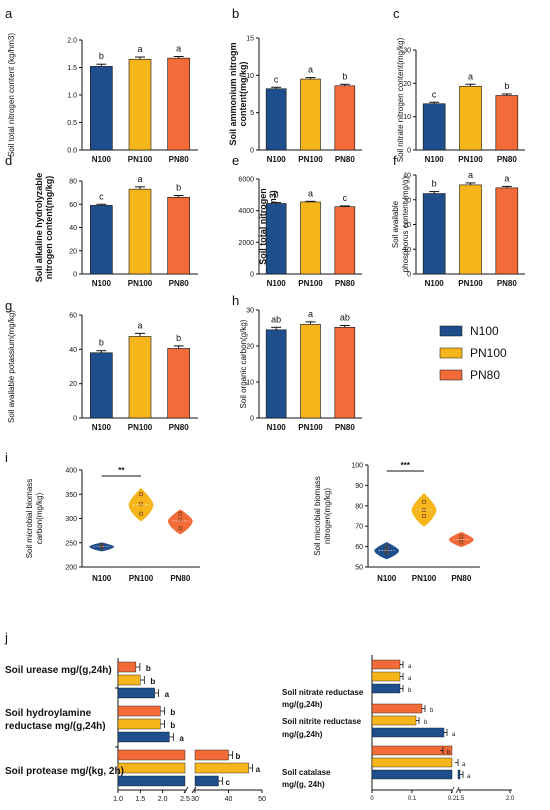 The width and height of the screenshot is (550, 810). I want to click on panel-d-sig-letter: a, so click(139, 179).